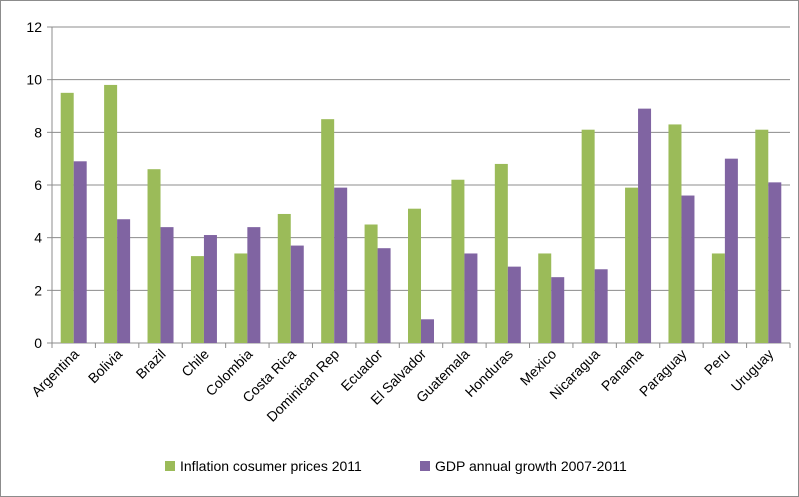  What do you see at coordinates (271, 466) in the screenshot?
I see `legend-label: Inflation cosumer prices 2011` at bounding box center [271, 466].